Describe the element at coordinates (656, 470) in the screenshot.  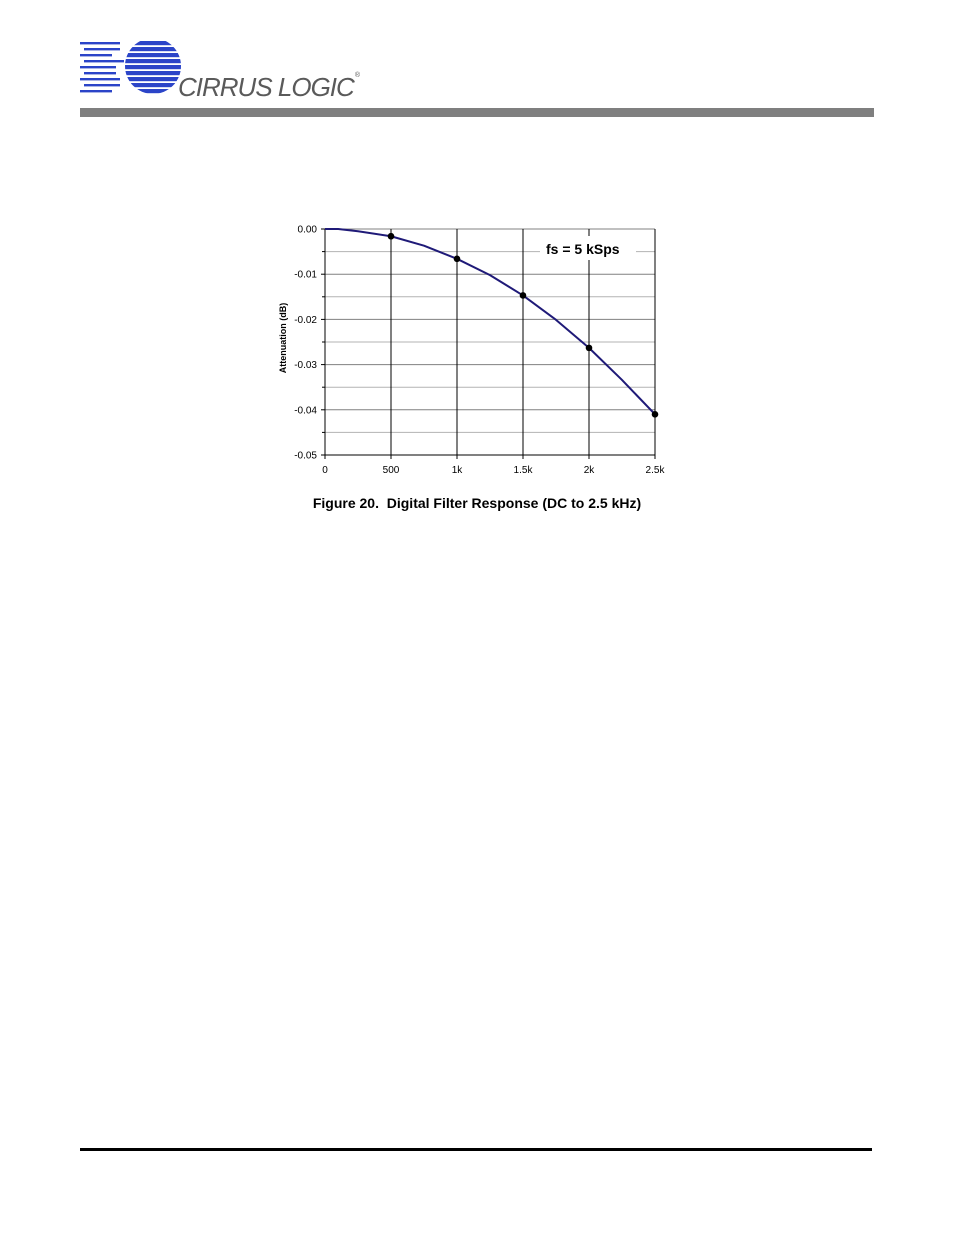
I see `x-tick-label: 2.5k` at that location.